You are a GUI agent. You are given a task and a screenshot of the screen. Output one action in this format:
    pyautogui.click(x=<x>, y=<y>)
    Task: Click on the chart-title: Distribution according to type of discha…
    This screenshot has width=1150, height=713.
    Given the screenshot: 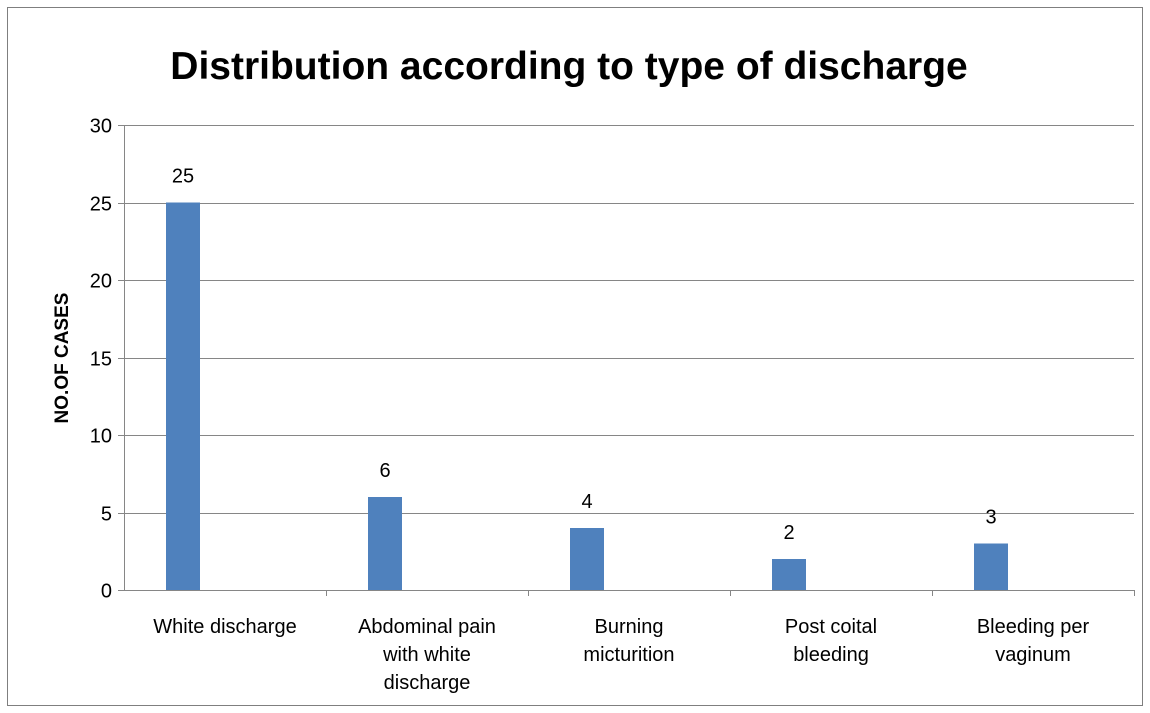 What is the action you would take?
    pyautogui.click(x=568, y=66)
    